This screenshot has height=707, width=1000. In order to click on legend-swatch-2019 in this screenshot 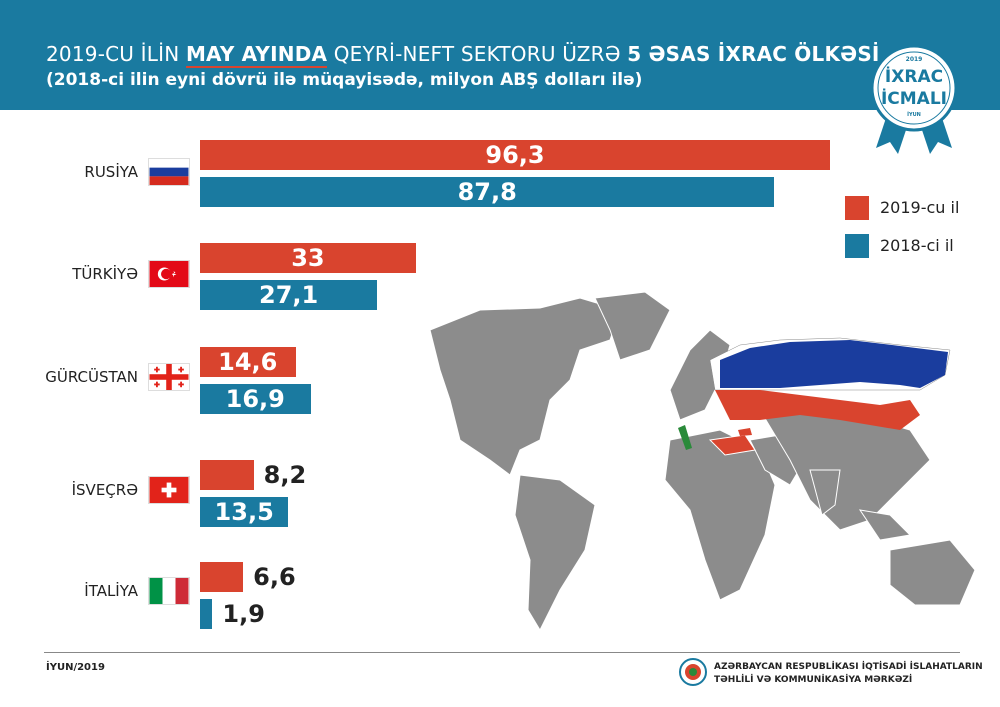, I will do `click(857, 208)`.